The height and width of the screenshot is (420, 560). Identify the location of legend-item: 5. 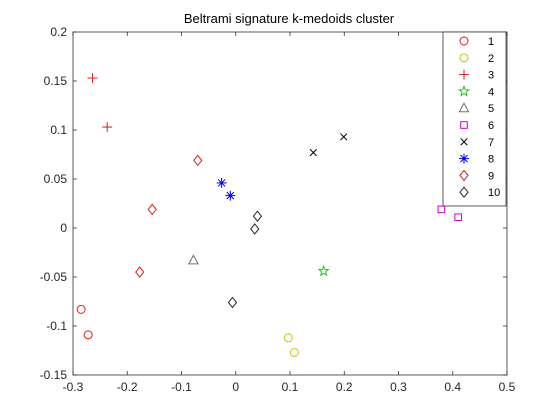
(476, 108).